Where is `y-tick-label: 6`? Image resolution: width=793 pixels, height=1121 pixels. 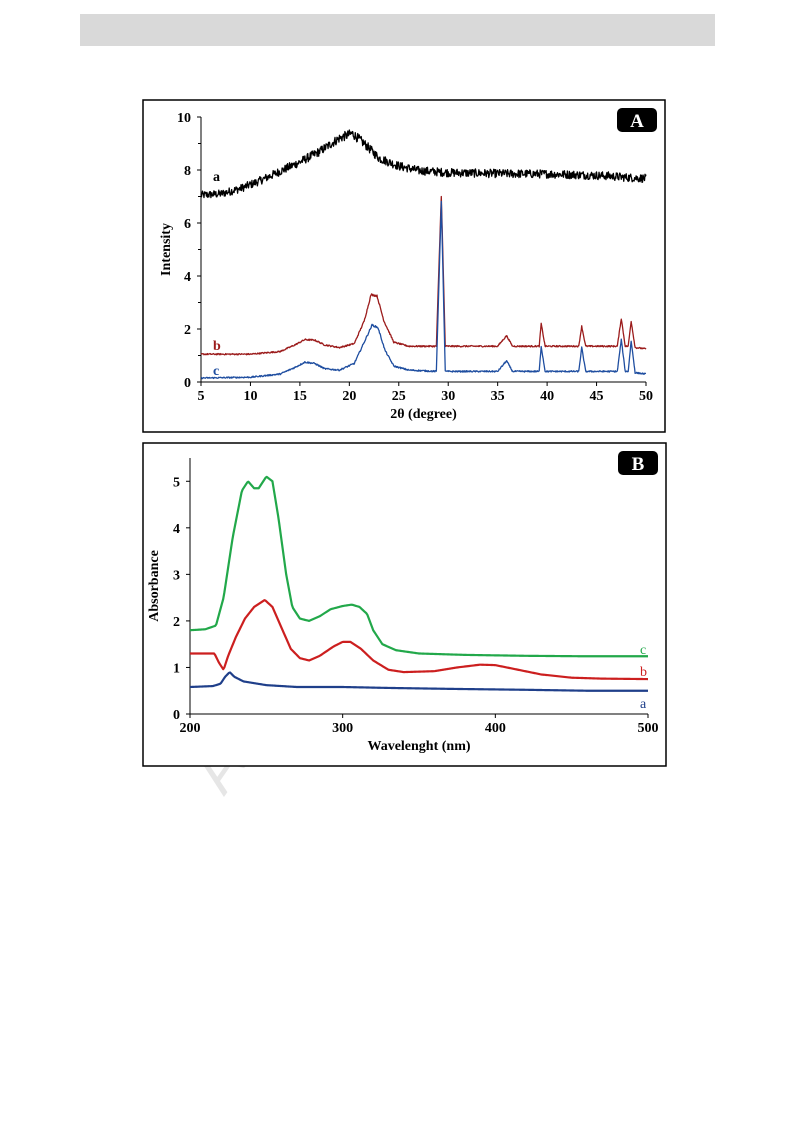 y-tick-label: 6 is located at coordinates (187, 224).